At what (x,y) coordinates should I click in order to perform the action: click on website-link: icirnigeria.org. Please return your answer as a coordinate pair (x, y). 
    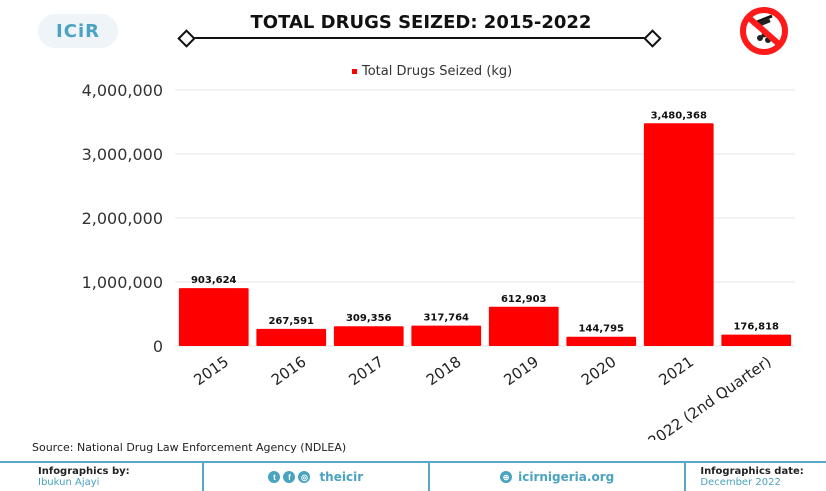
    Looking at the image, I should click on (566, 477).